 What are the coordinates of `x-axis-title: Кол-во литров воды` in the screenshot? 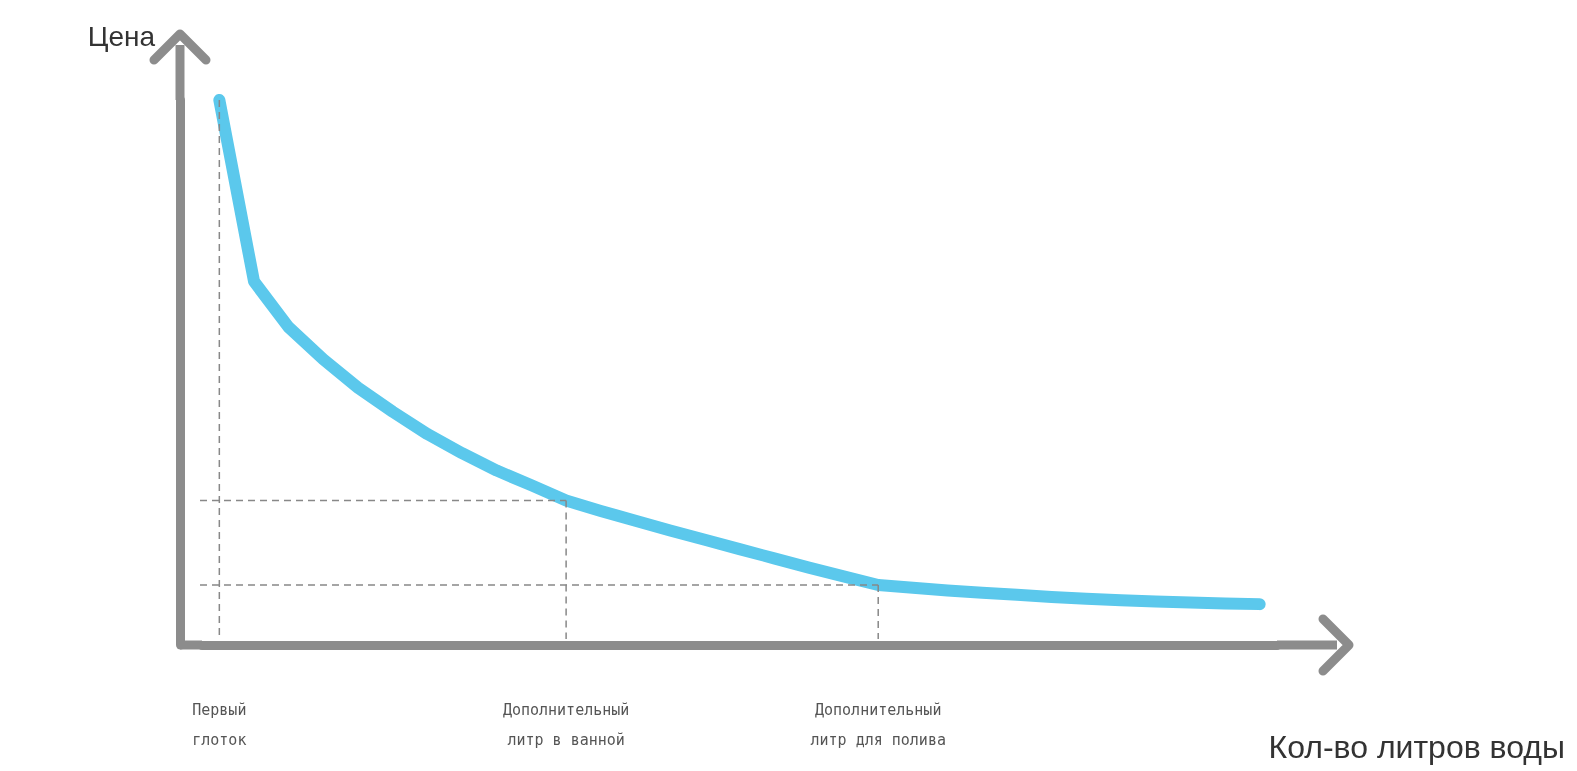 It's located at (1416, 747).